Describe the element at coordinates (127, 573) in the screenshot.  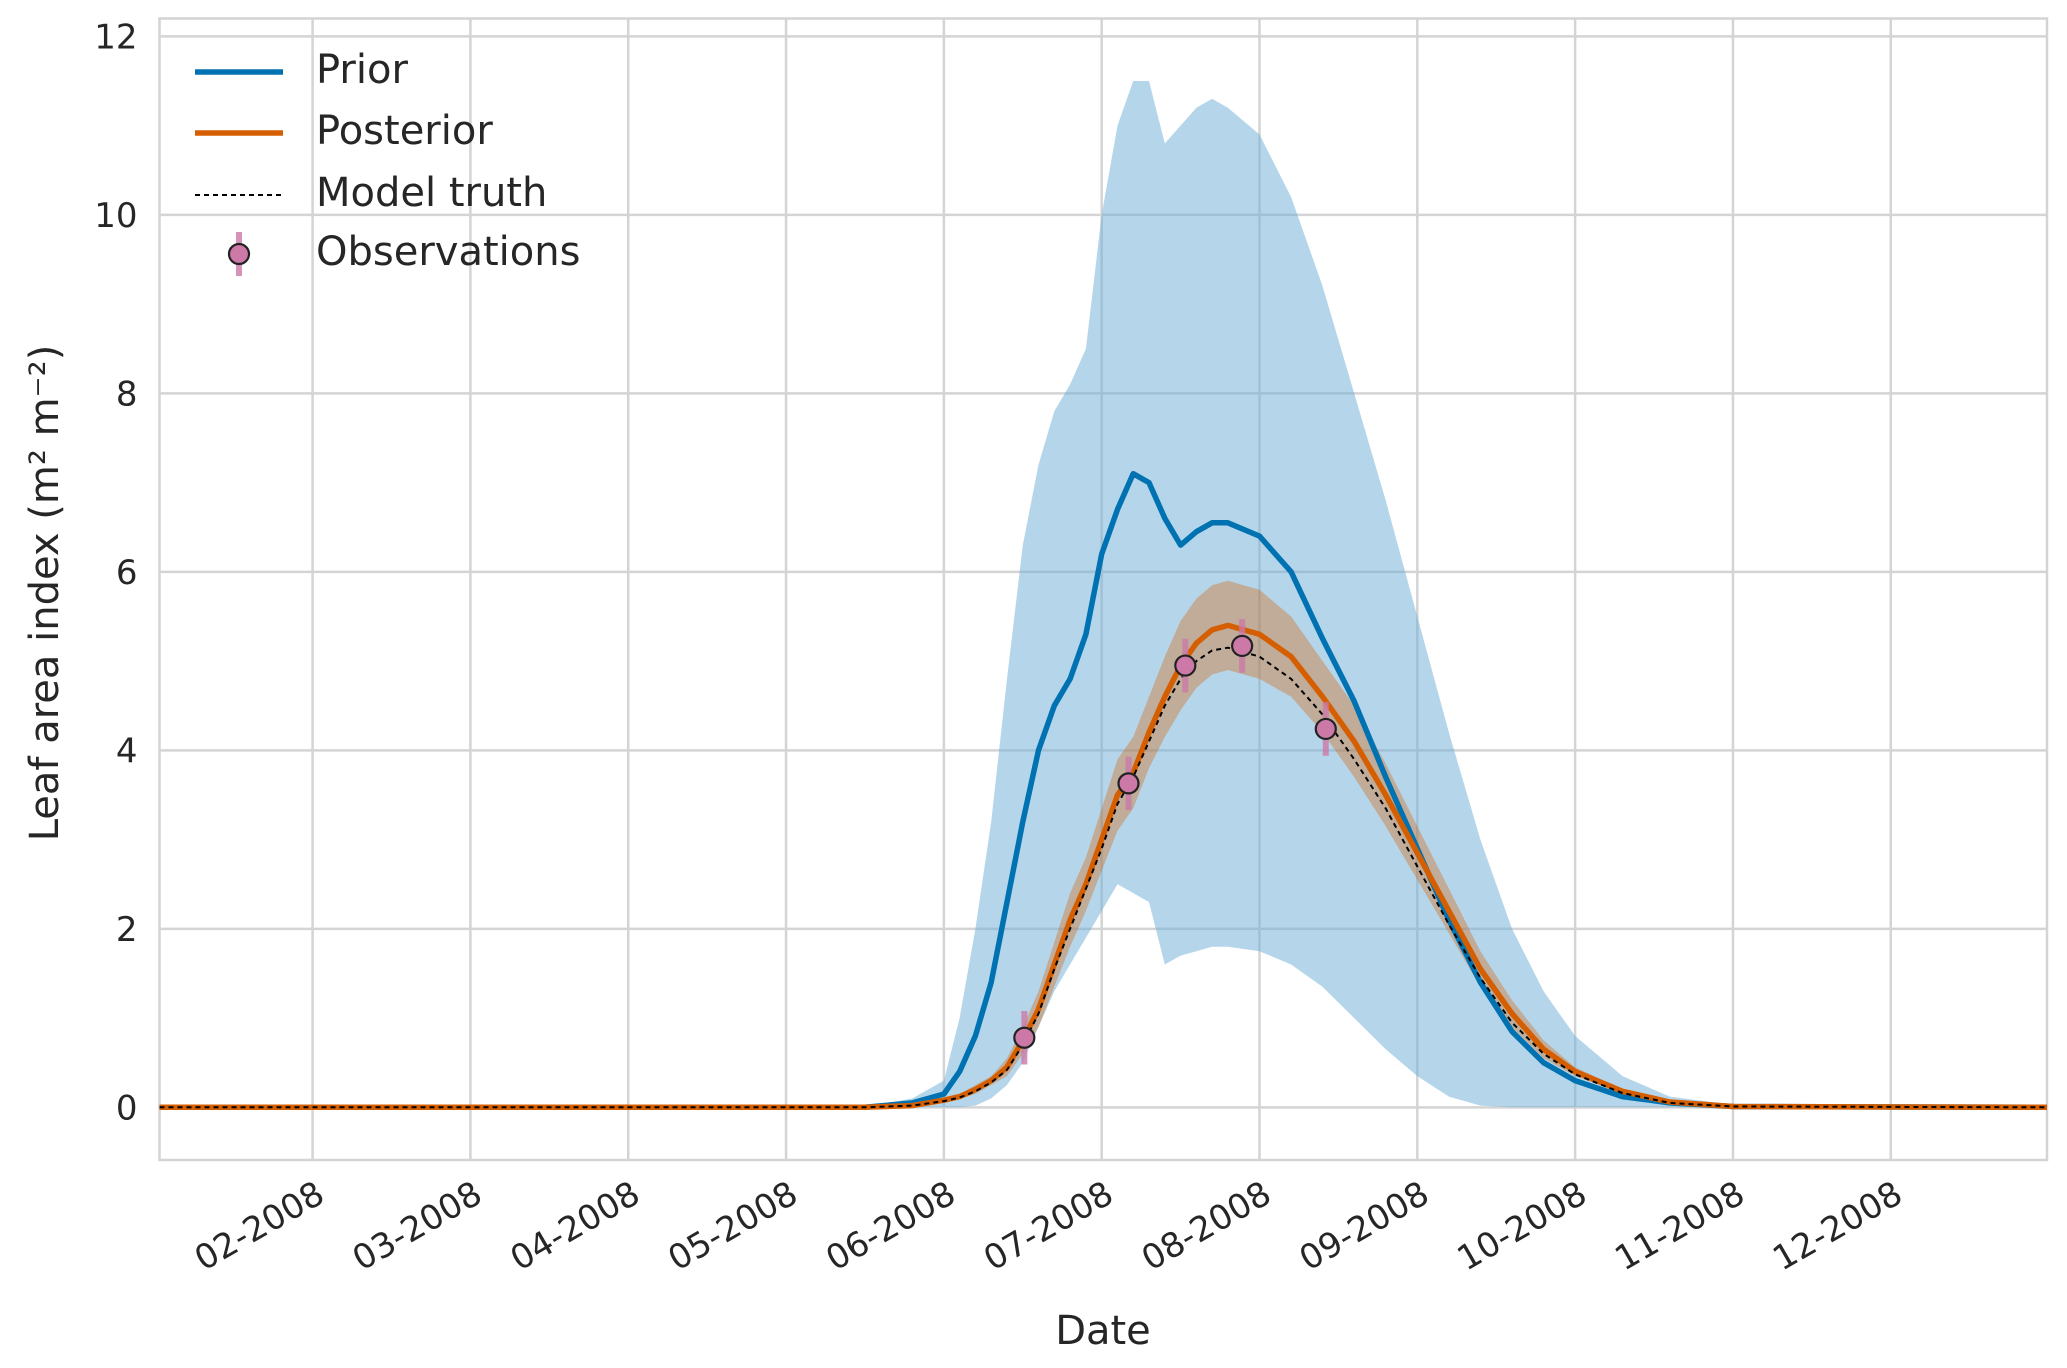
I see `y-tick-label: 6` at that location.